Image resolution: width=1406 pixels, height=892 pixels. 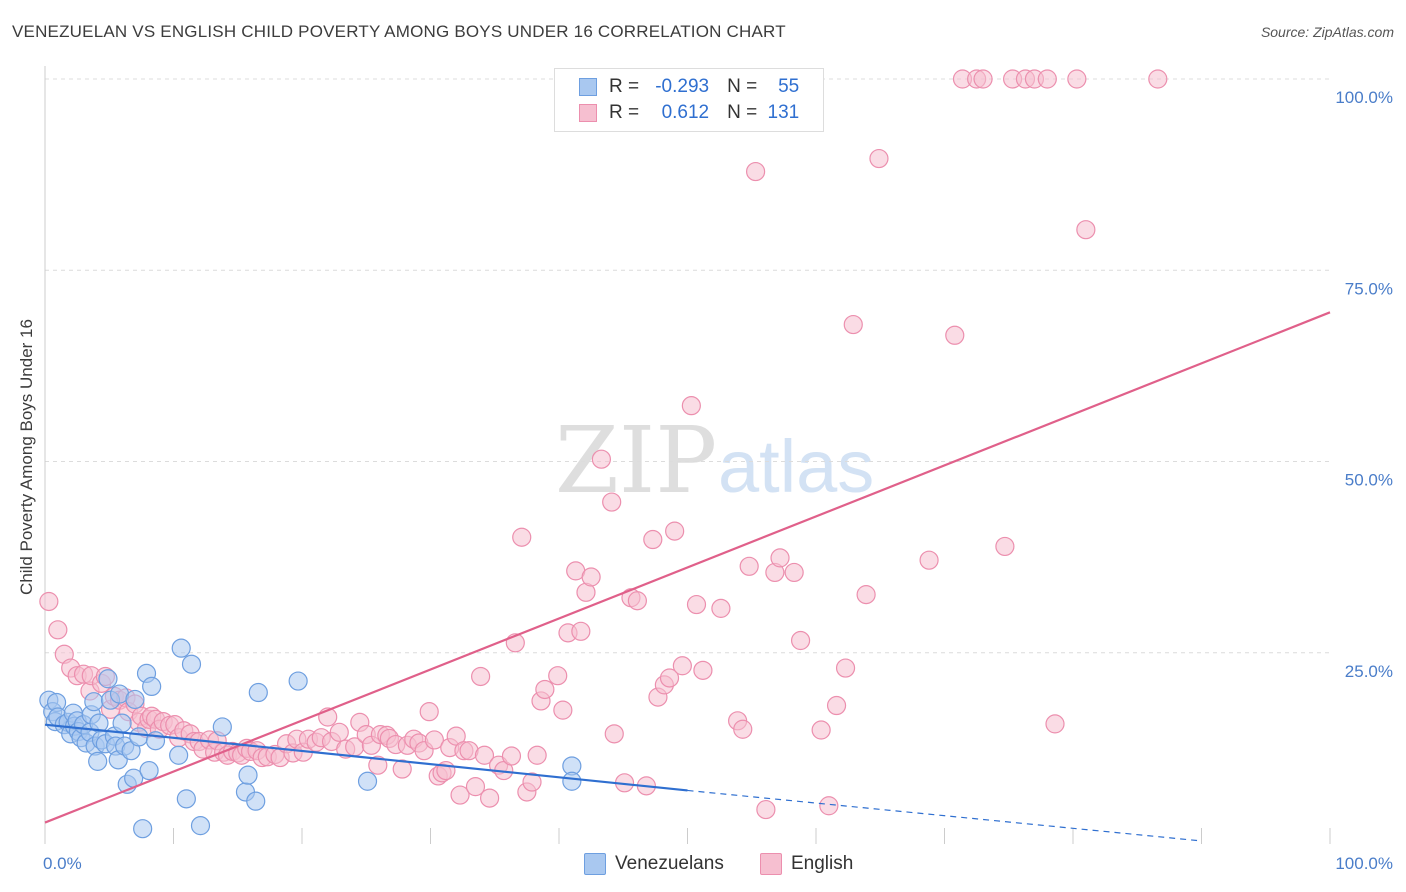 What do you see at coordinates (62, 863) in the screenshot?
I see `x-tick-label-0: 0.0%` at bounding box center [62, 863].